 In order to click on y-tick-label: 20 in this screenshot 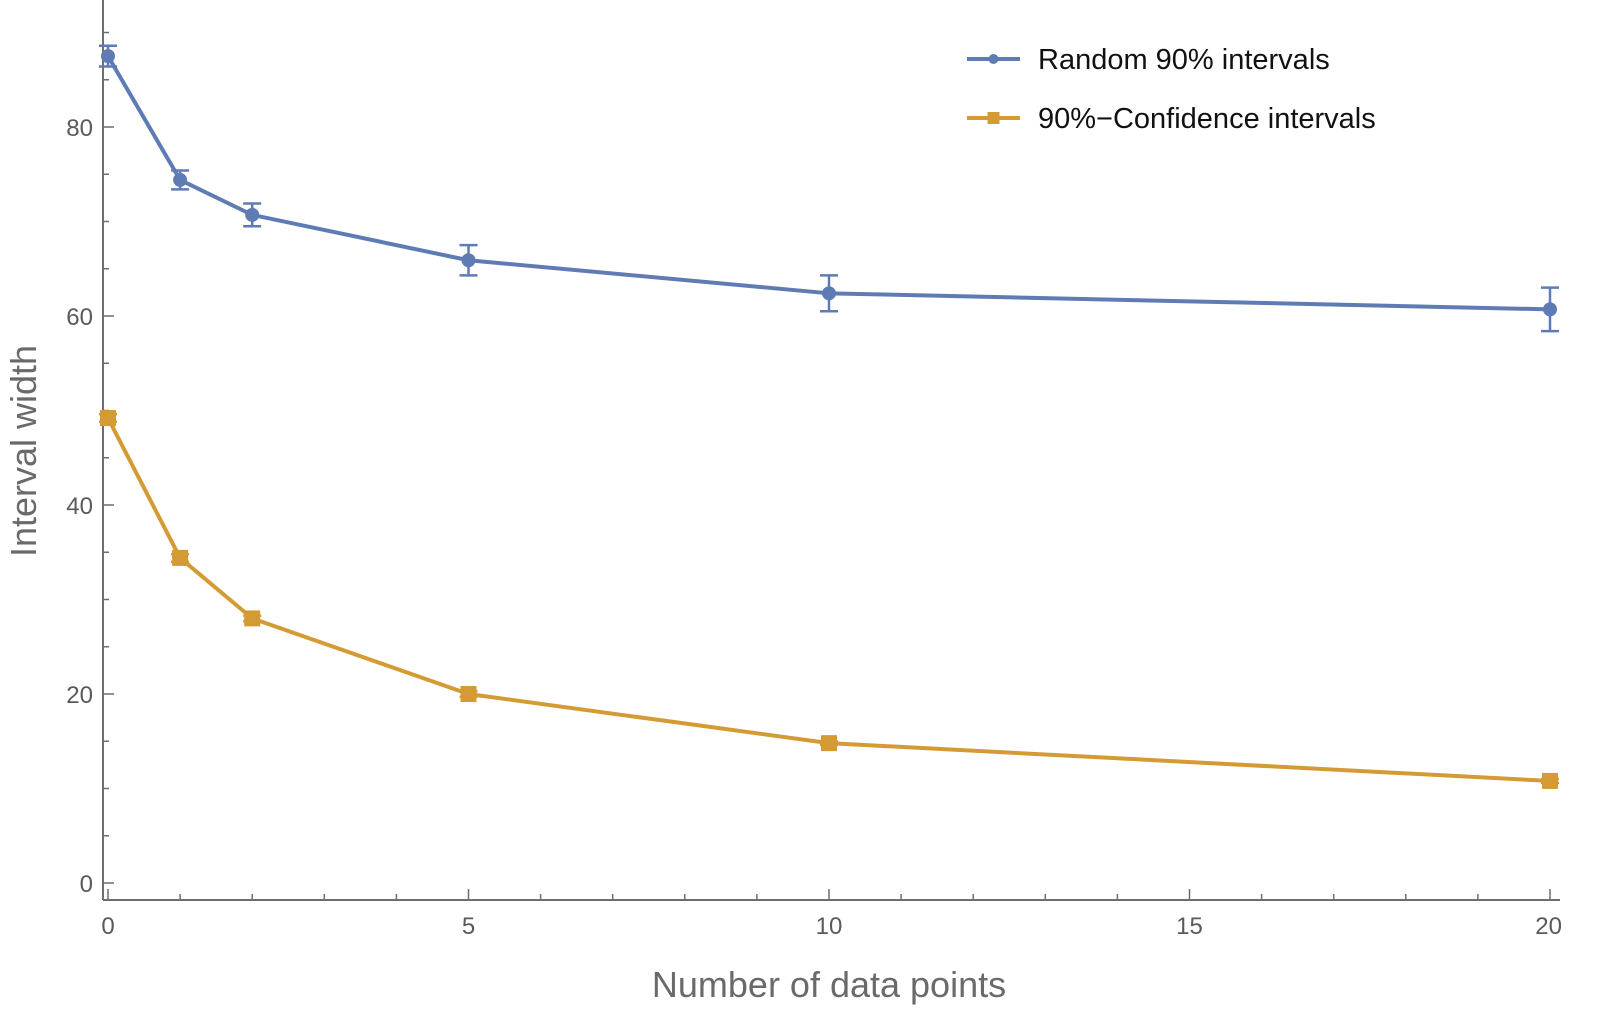, I will do `click(79, 695)`.